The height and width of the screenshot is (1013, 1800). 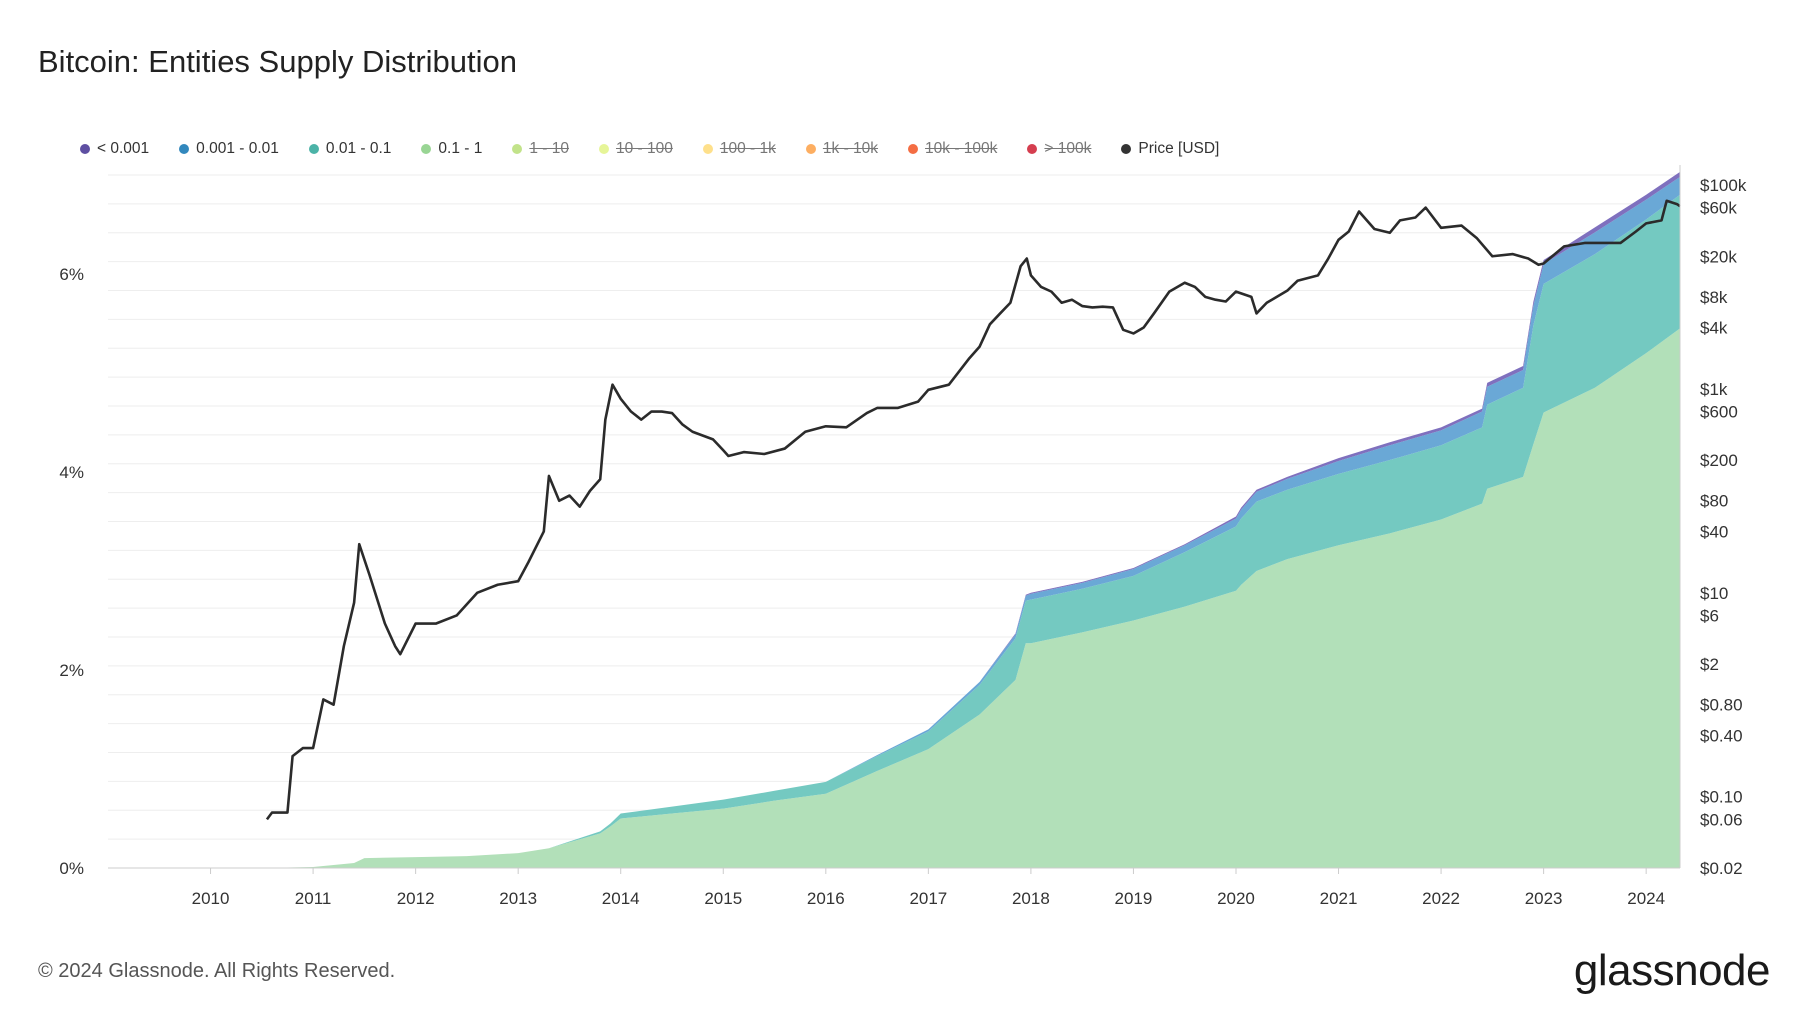 What do you see at coordinates (71, 670) in the screenshot?
I see `y-left-tick-label: 2%` at bounding box center [71, 670].